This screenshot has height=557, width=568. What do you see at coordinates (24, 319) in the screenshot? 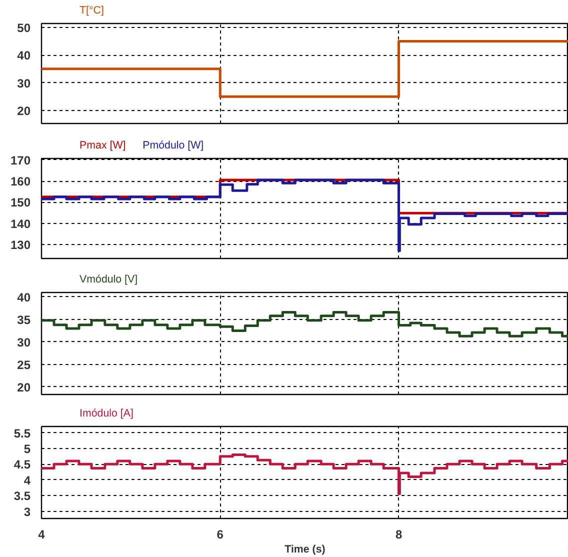
I see `y-tick-label: 35` at bounding box center [24, 319].